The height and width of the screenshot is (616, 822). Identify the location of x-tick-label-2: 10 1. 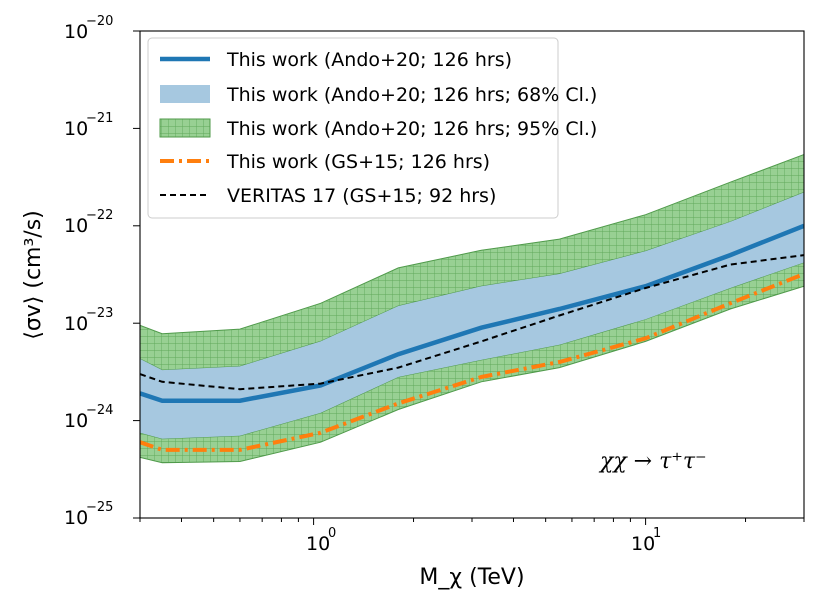
(646, 540).